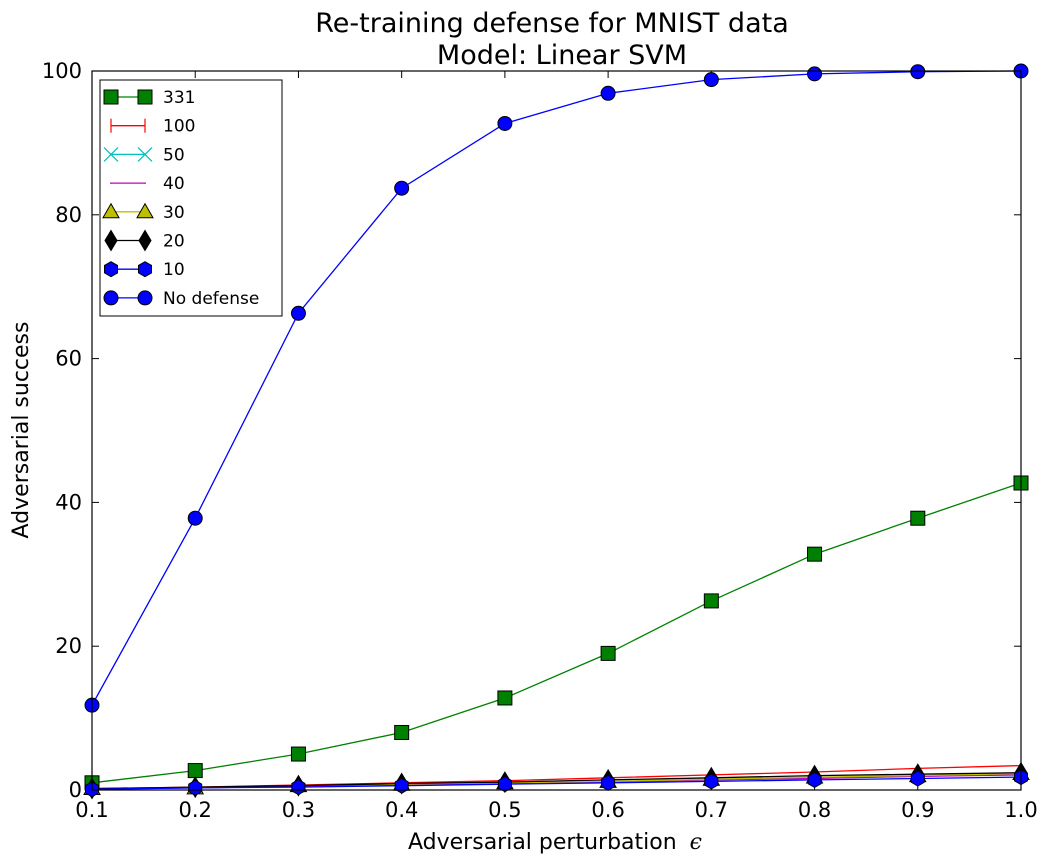 The width and height of the screenshot is (1050, 865). What do you see at coordinates (562, 55) in the screenshot?
I see `chart-subtitle: Model: Linear SVM` at bounding box center [562, 55].